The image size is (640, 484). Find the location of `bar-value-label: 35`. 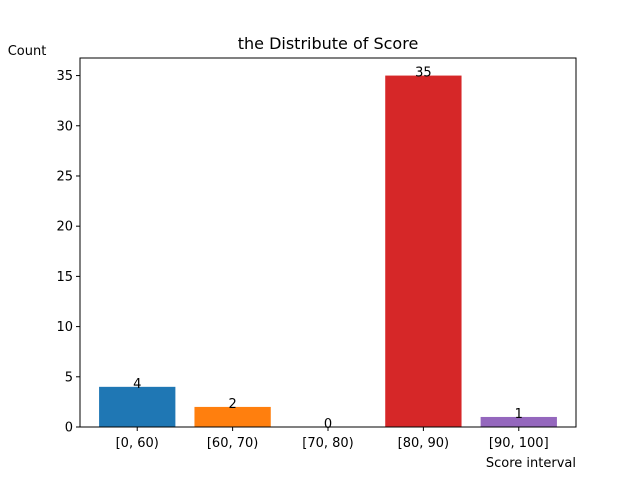

bar-value-label: 35 is located at coordinates (423, 73).